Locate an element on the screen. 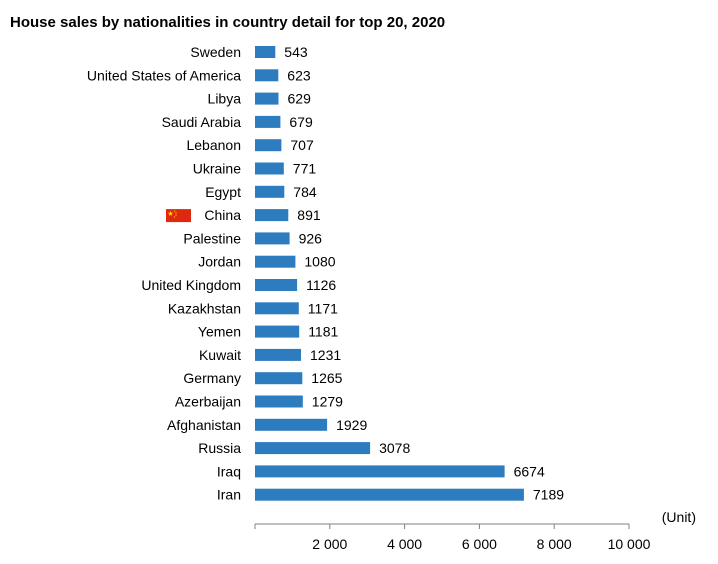 This screenshot has height=564, width=718. value-label-united-states-of-america: 623 is located at coordinates (299, 75).